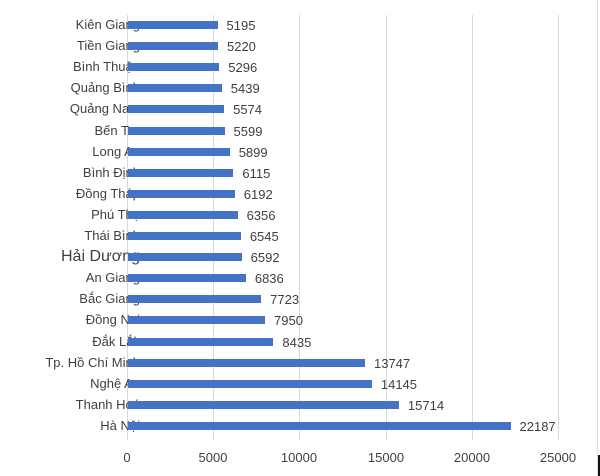  I want to click on category-label: Đồng Tháp, so click(107, 193).